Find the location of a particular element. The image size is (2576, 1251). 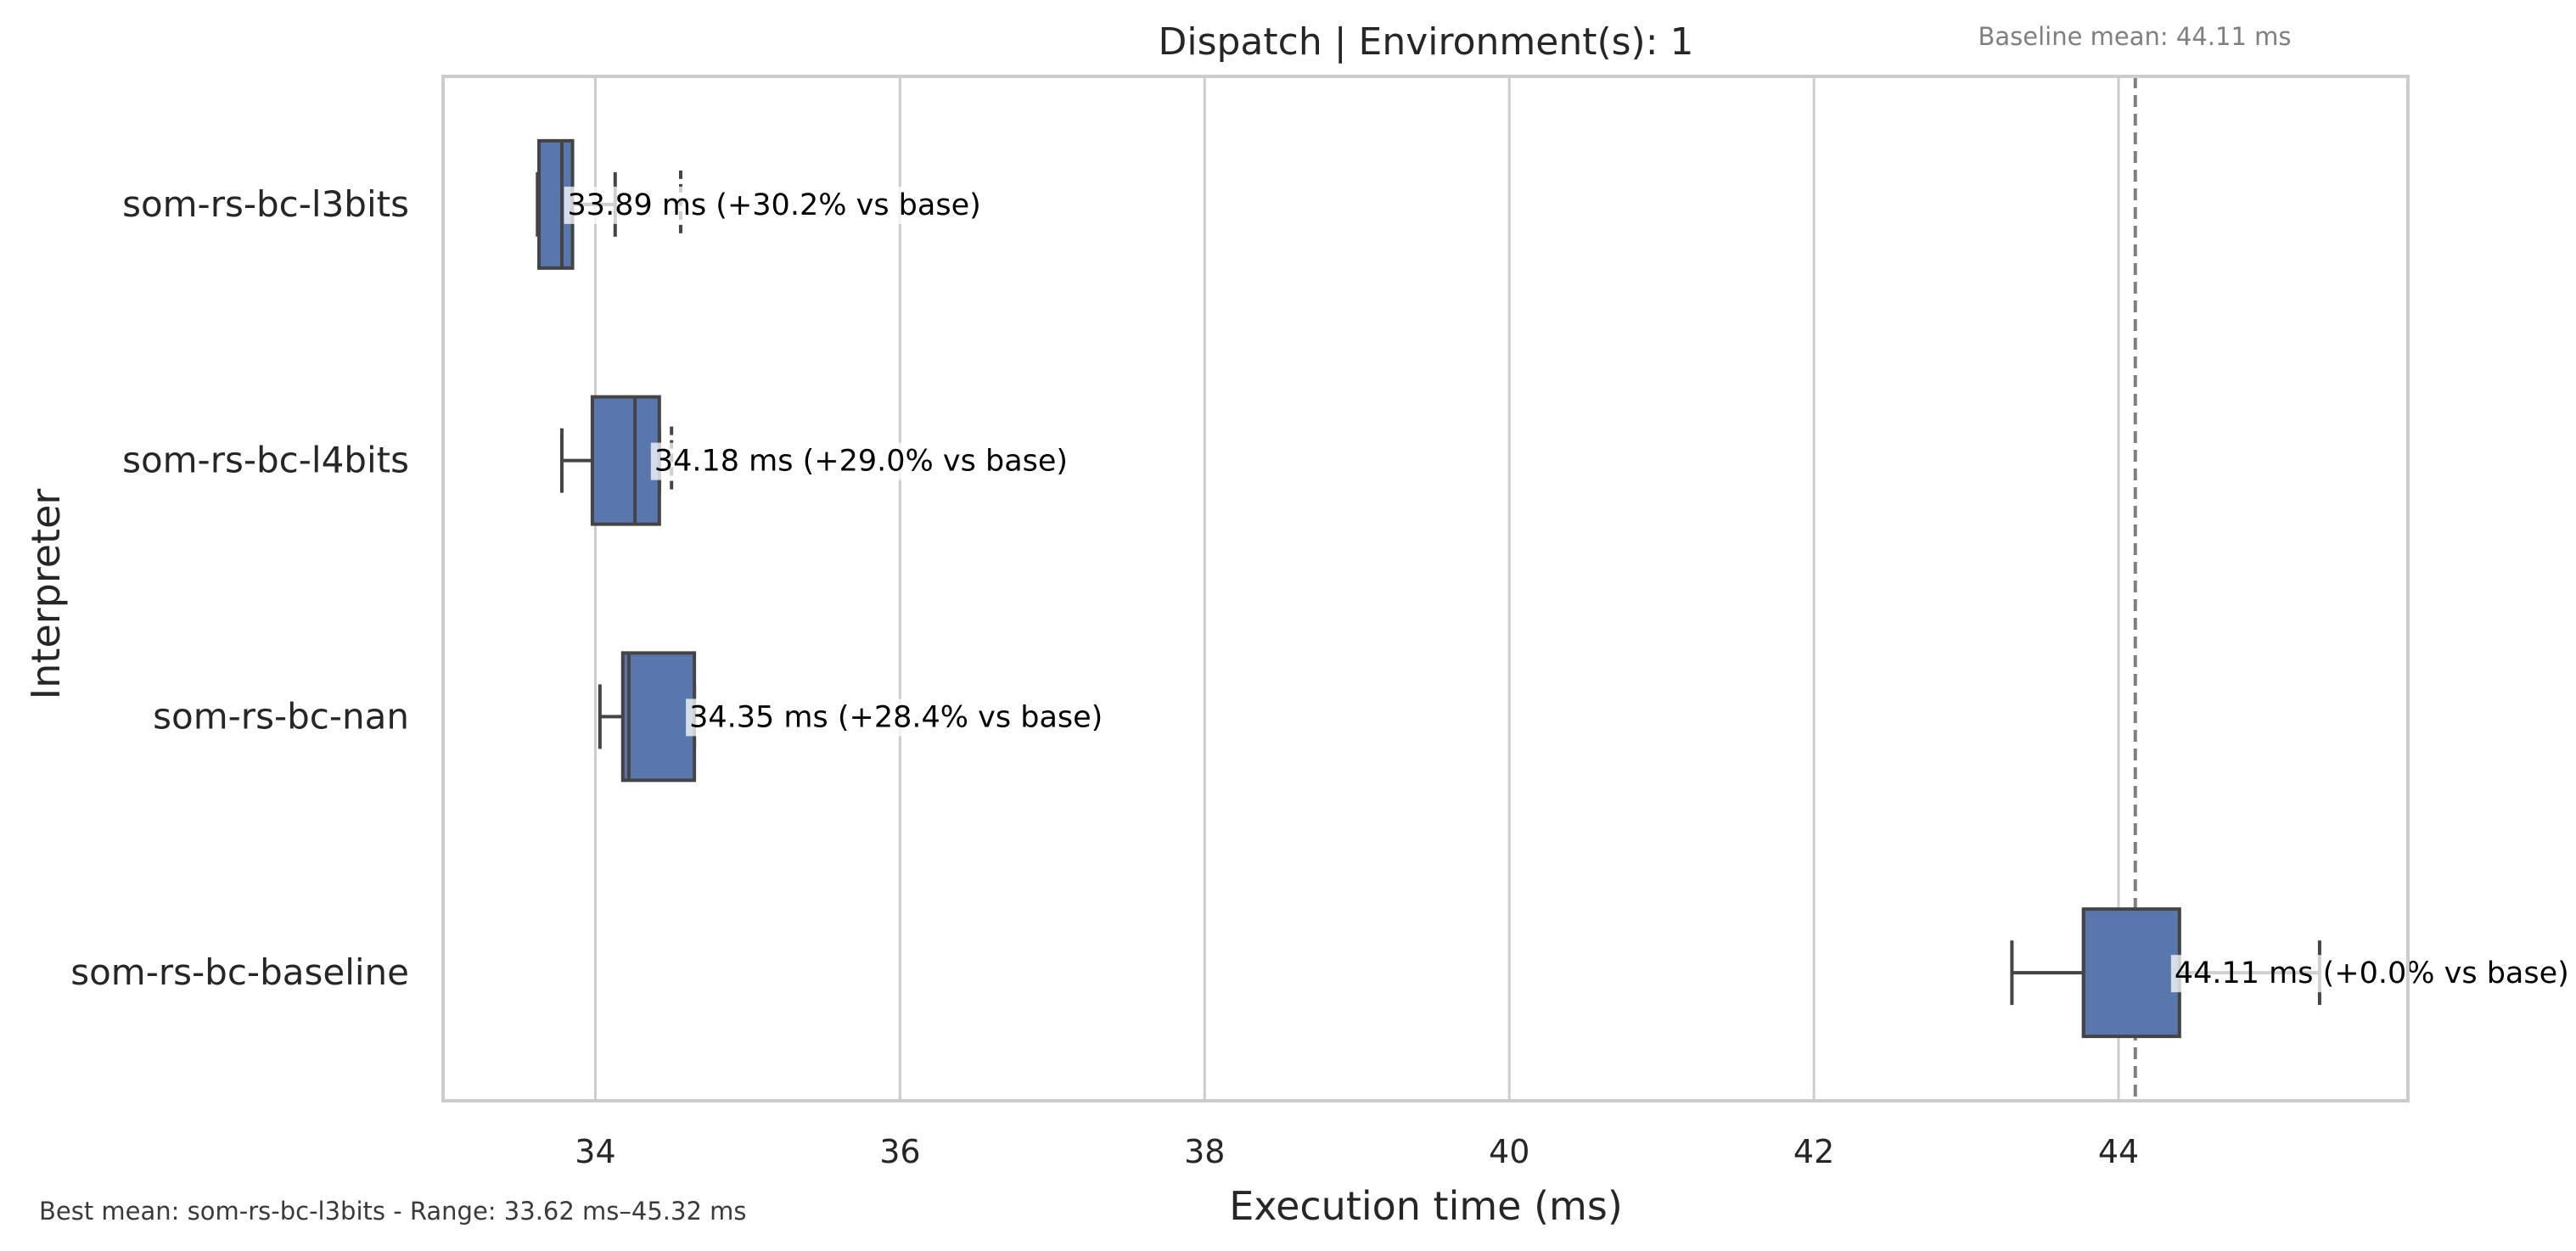

box-som-rs-bc-nan is located at coordinates (647, 717).